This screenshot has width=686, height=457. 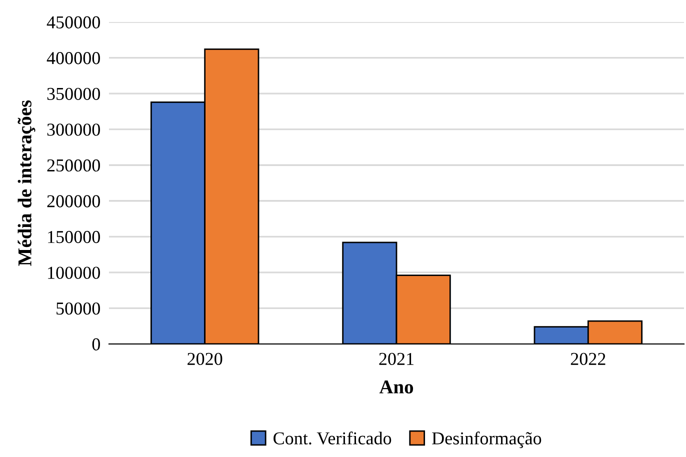 What do you see at coordinates (73, 22) in the screenshot?
I see `y-tick-label: 450000` at bounding box center [73, 22].